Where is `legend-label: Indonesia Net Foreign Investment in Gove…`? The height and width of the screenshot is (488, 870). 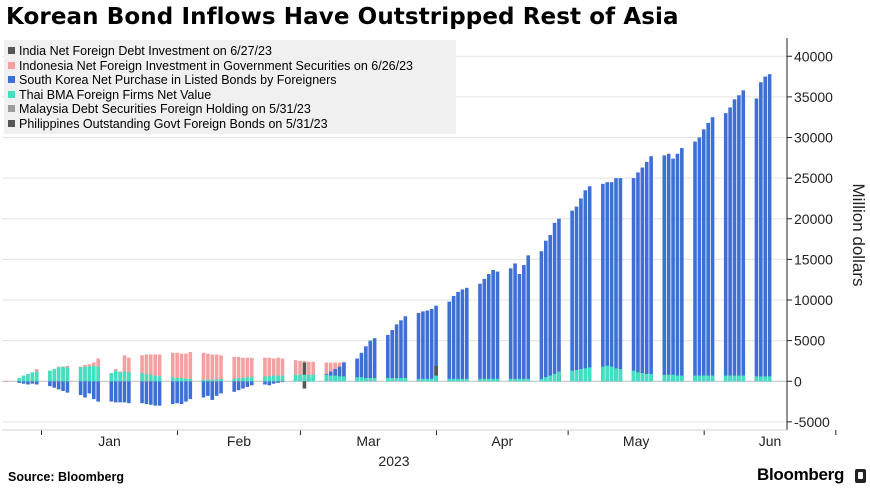
legend-label: Indonesia Net Foreign Investment in Gove… is located at coordinates (216, 65).